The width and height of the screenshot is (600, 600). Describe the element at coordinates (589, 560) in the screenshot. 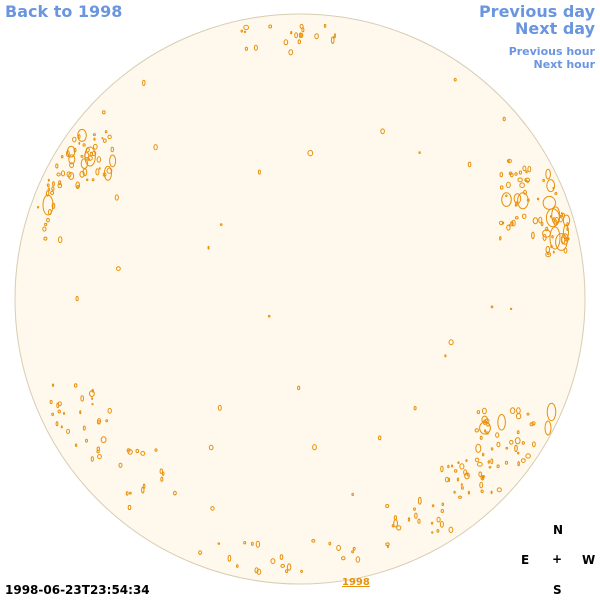

I see `compass-west: W` at that location.